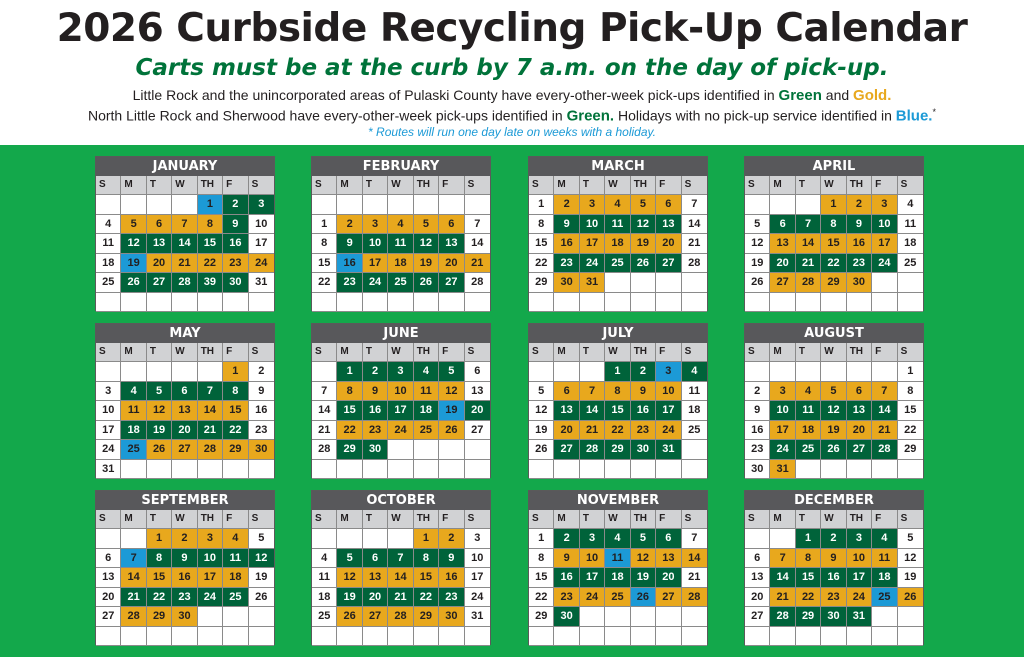  What do you see at coordinates (109, 558) in the screenshot?
I see `day-cell: 6` at bounding box center [109, 558].